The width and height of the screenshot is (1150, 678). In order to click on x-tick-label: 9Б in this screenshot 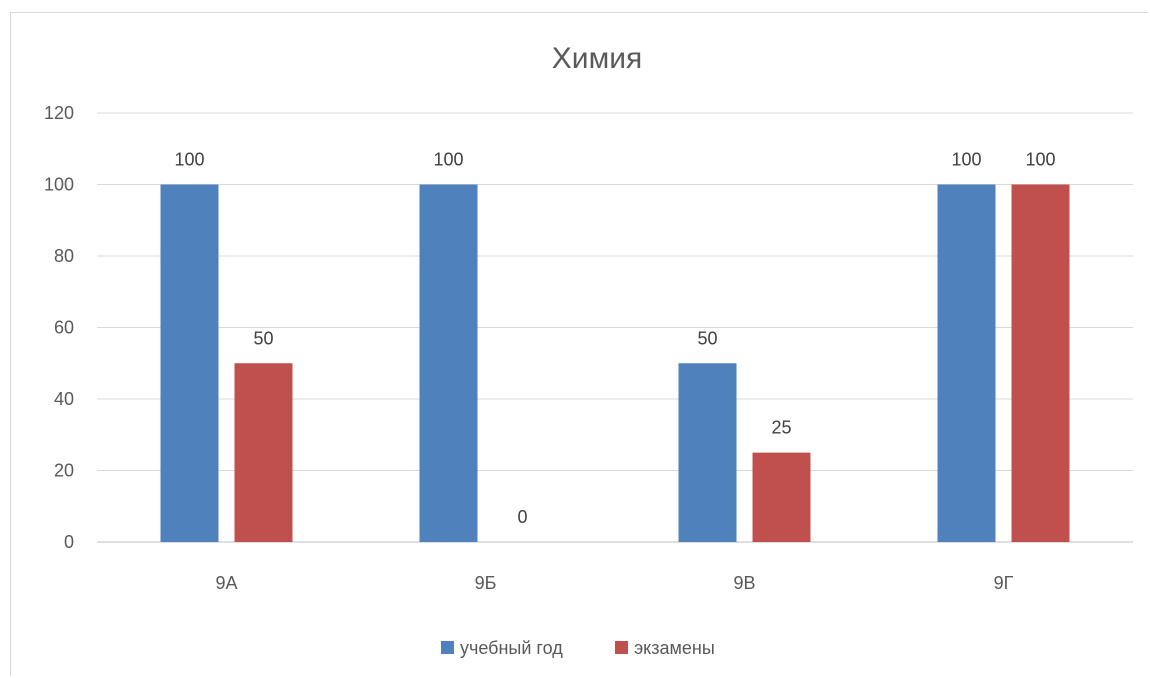, I will do `click(486, 583)`.